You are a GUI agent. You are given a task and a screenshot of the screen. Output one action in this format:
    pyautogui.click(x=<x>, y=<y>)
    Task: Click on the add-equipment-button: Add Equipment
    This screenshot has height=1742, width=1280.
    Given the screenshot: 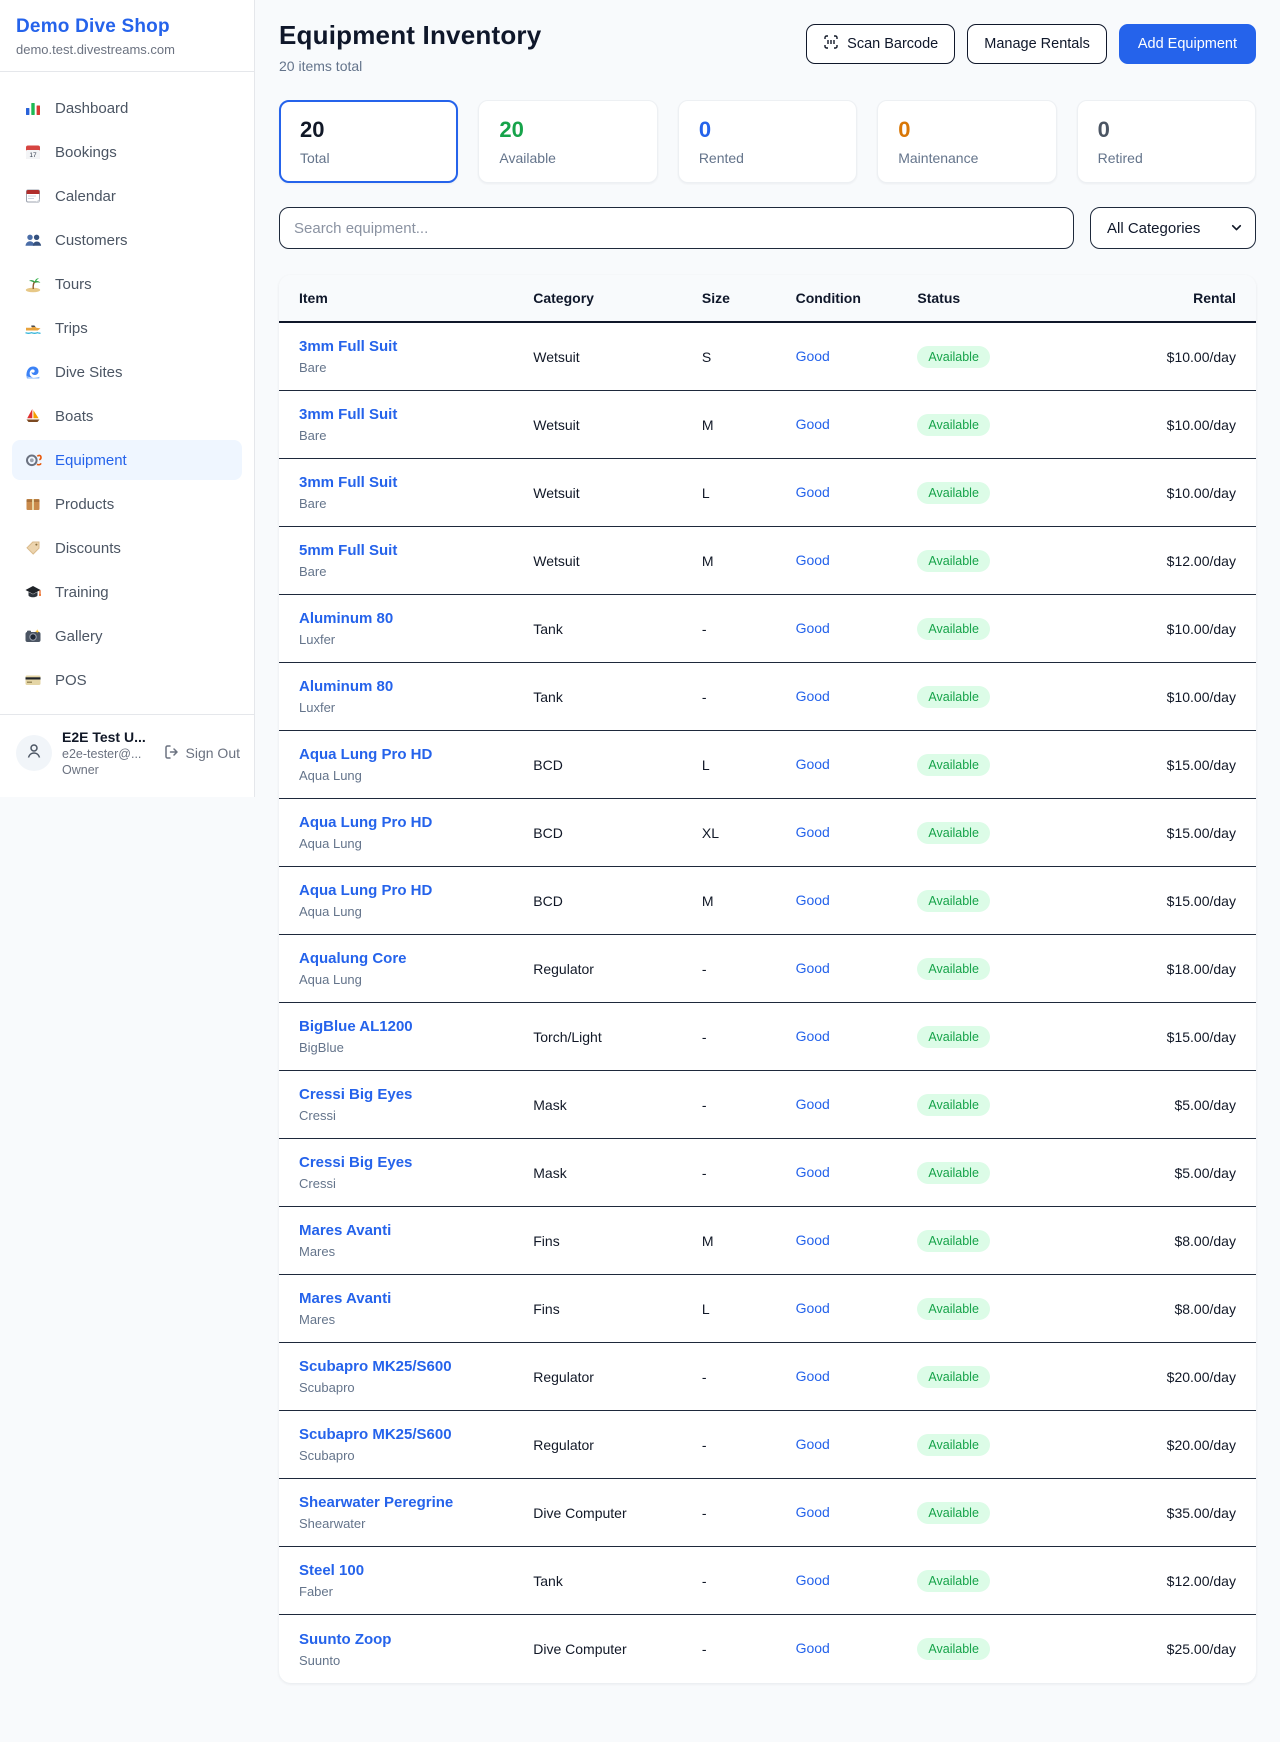 What is the action you would take?
    pyautogui.click(x=1187, y=44)
    